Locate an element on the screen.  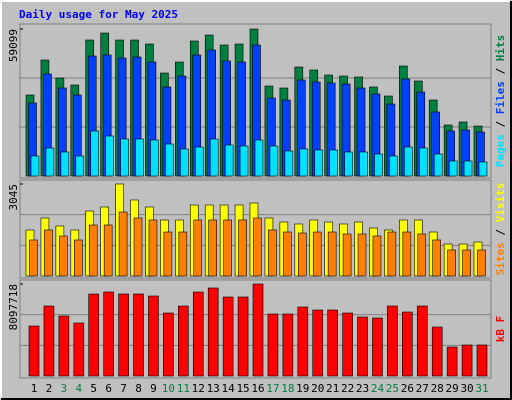
x-tick-label: 11 is located at coordinates (183, 388).